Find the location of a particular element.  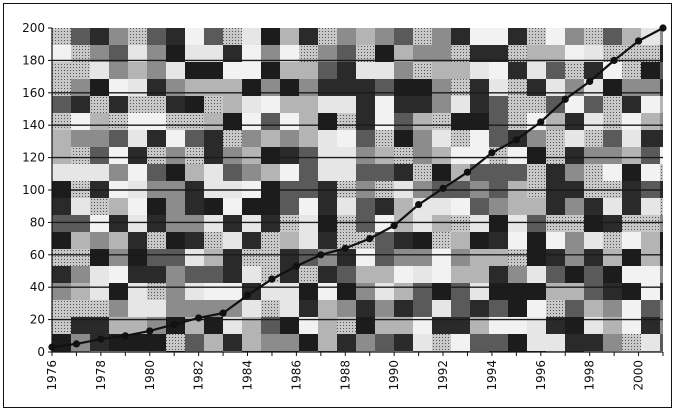

y-tick-label: 60 is located at coordinates (37, 255).